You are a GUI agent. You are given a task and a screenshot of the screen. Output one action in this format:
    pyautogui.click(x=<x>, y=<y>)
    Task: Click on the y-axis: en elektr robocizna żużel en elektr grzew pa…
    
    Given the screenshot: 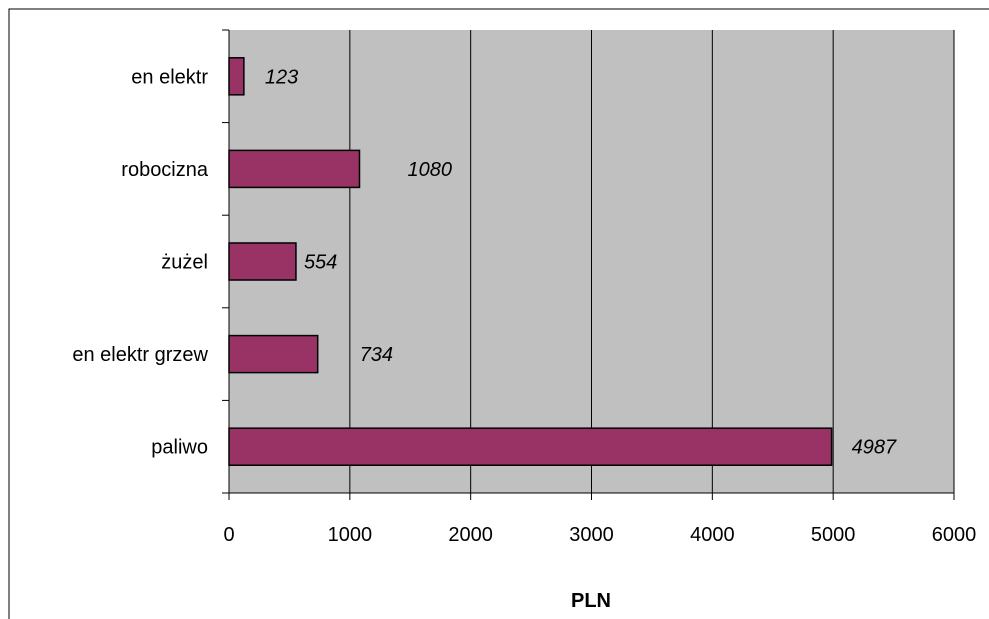 What is the action you would take?
    pyautogui.click(x=151, y=261)
    